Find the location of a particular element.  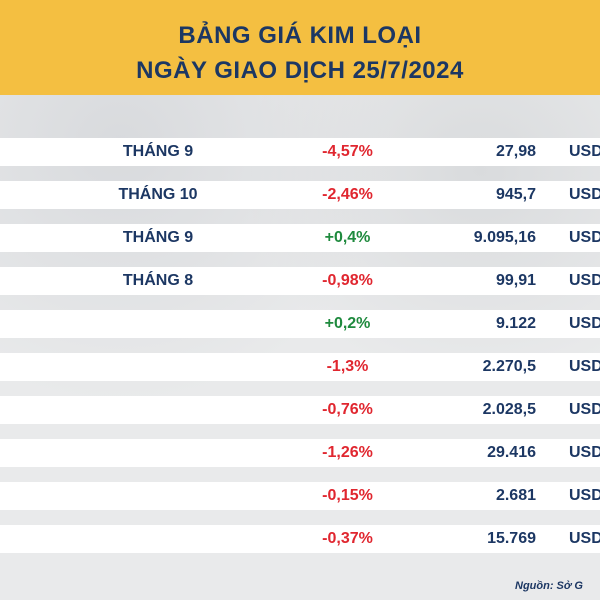

price-cell: 2.681 is located at coordinates (515, 495).